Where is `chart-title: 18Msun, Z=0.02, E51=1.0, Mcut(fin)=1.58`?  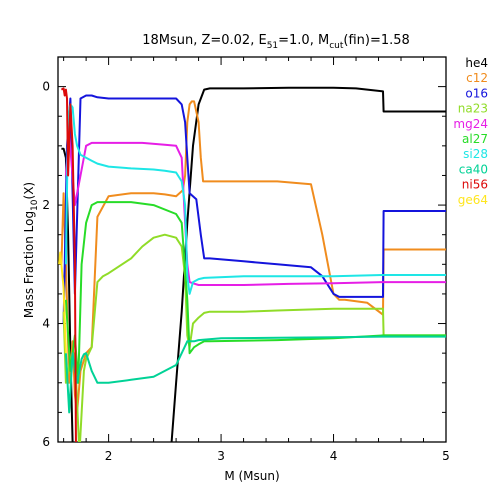
chart-title: 18Msun, Z=0.02, E51=1.0, Mcut(fin)=1.58 is located at coordinates (276, 42).